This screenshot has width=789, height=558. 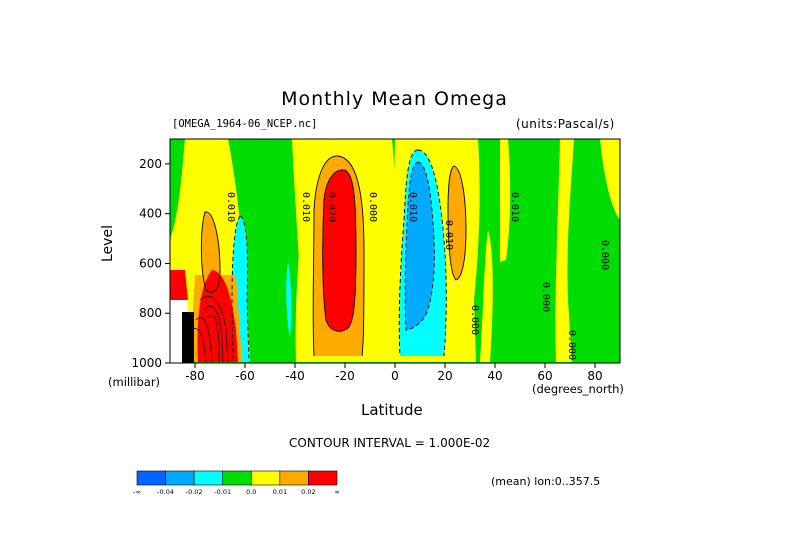 What do you see at coordinates (134, 382) in the screenshot?
I see `y-axis-units: (millibar)` at bounding box center [134, 382].